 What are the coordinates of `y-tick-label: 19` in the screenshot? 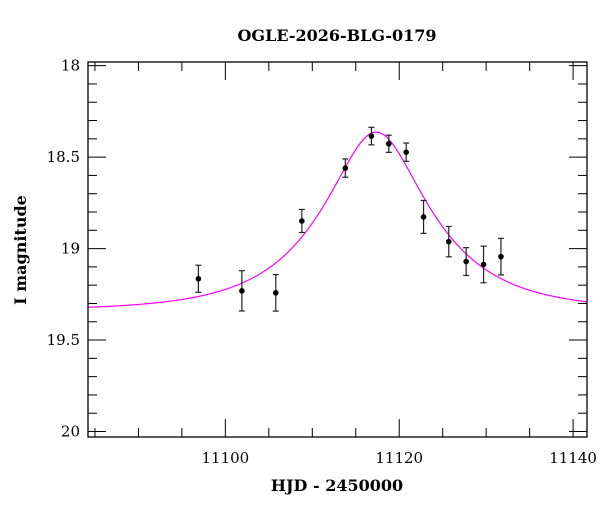 It's located at (70, 249).